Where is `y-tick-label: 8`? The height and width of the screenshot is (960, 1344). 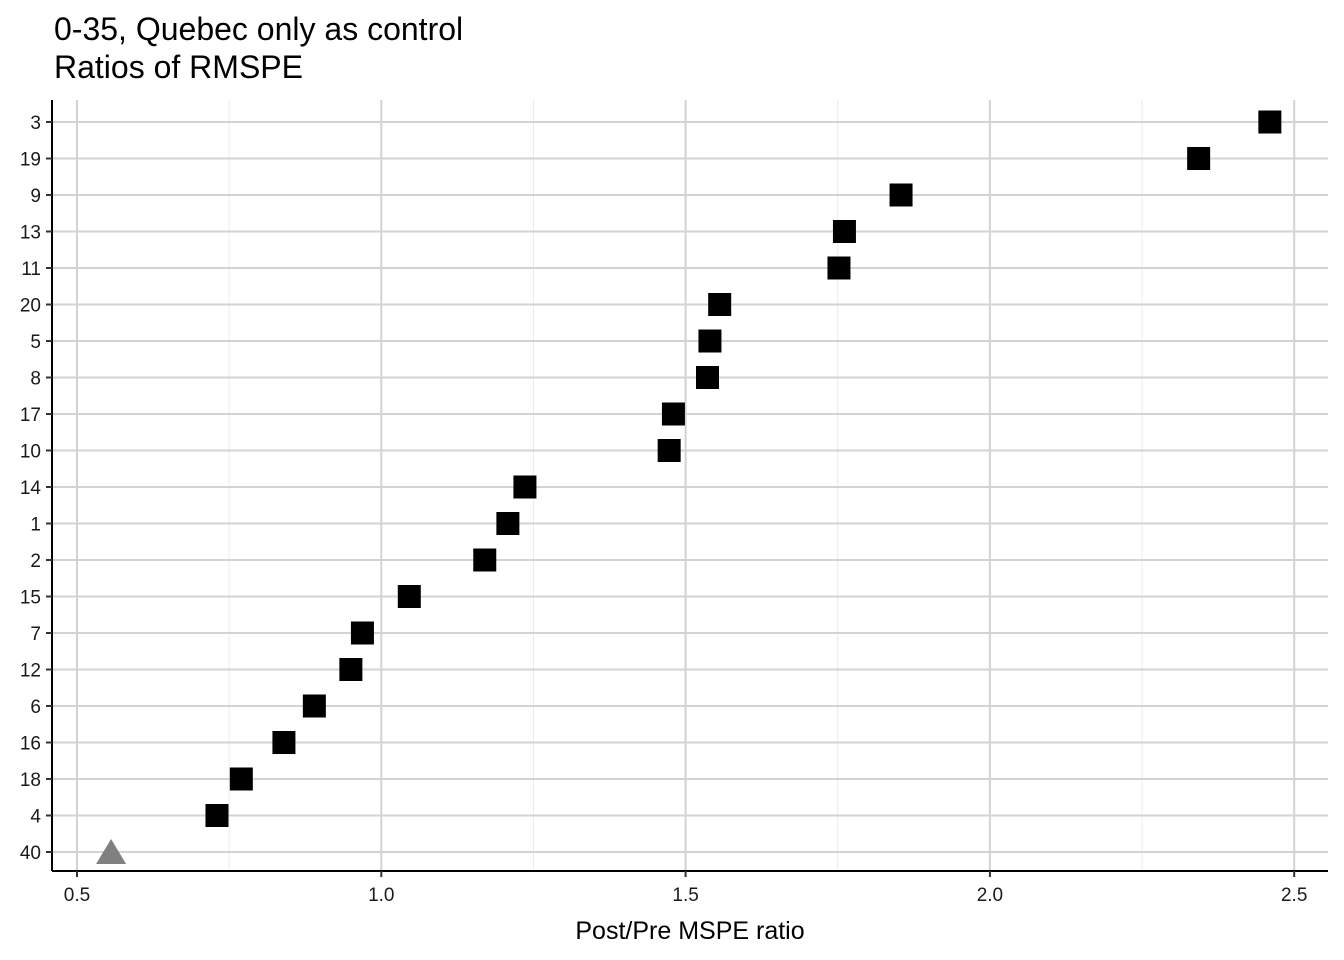
y-tick-label: 8 is located at coordinates (35, 379).